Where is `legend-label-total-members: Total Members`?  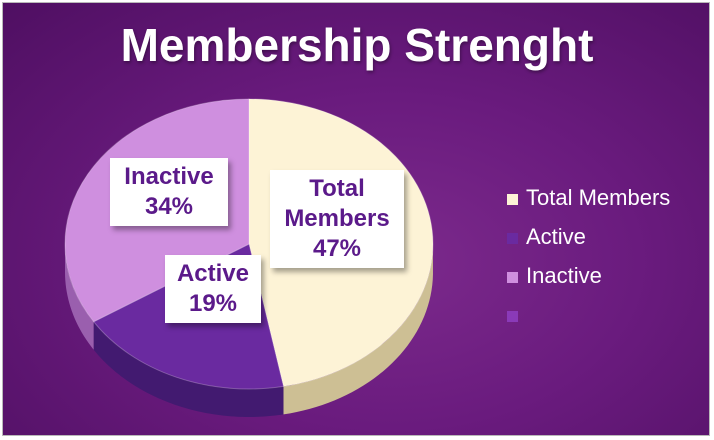 legend-label-total-members: Total Members is located at coordinates (598, 197).